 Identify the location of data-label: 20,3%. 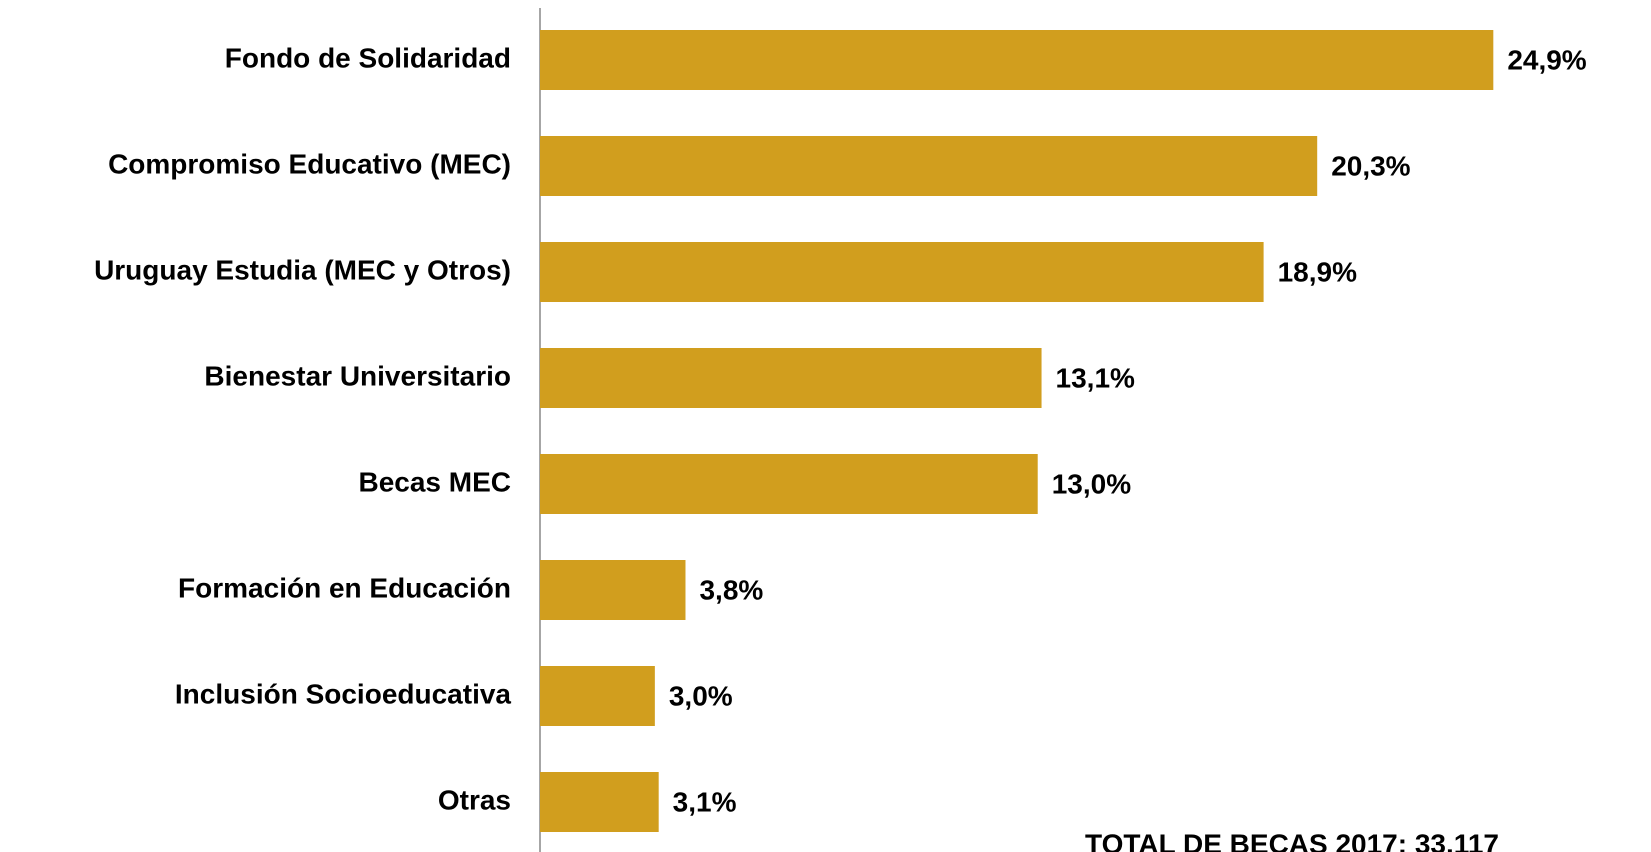
(1370, 165).